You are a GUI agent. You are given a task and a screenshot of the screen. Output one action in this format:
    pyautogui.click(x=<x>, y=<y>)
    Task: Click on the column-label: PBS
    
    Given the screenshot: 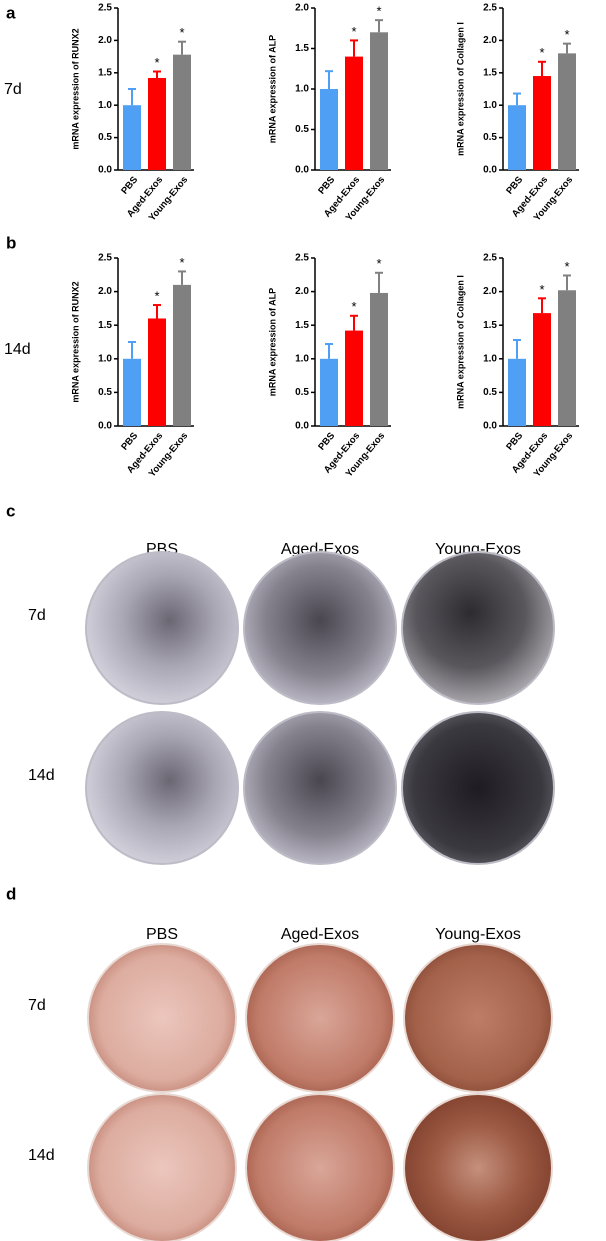 What is the action you would take?
    pyautogui.click(x=162, y=934)
    